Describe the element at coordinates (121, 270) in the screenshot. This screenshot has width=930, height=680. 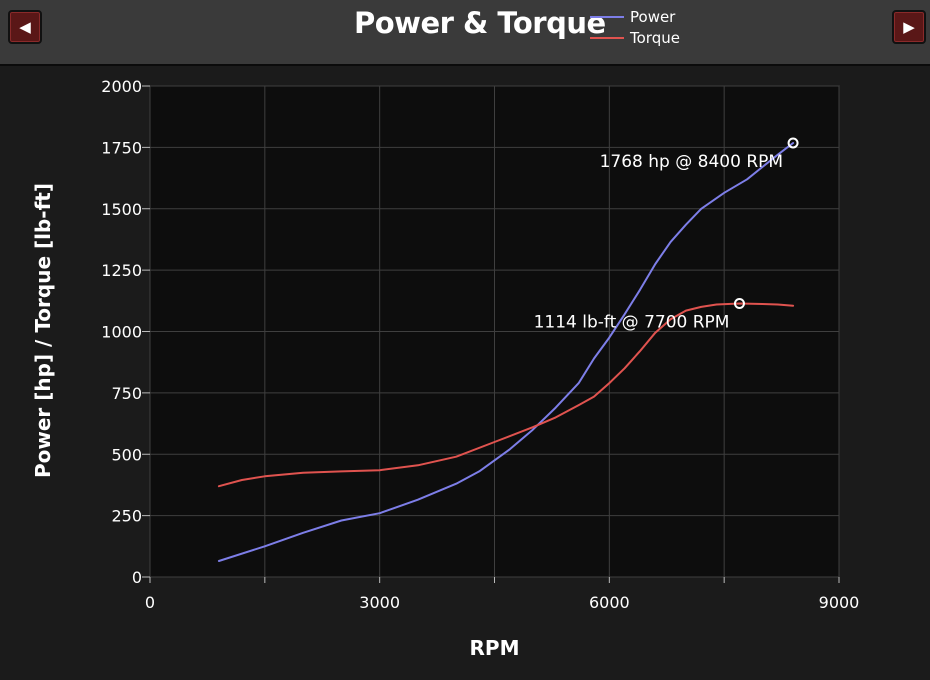
I see `y-tick-label: 1250` at that location.